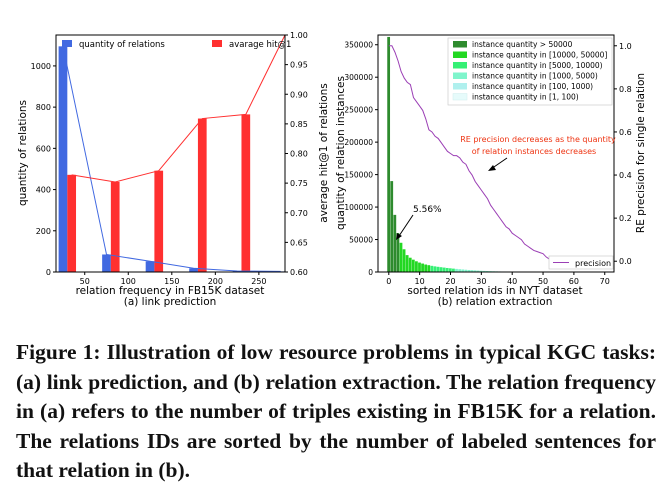 The height and width of the screenshot is (495, 668). Describe the element at coordinates (170, 302) in the screenshot. I see `panel-a-caption: (a) link prediction` at that location.